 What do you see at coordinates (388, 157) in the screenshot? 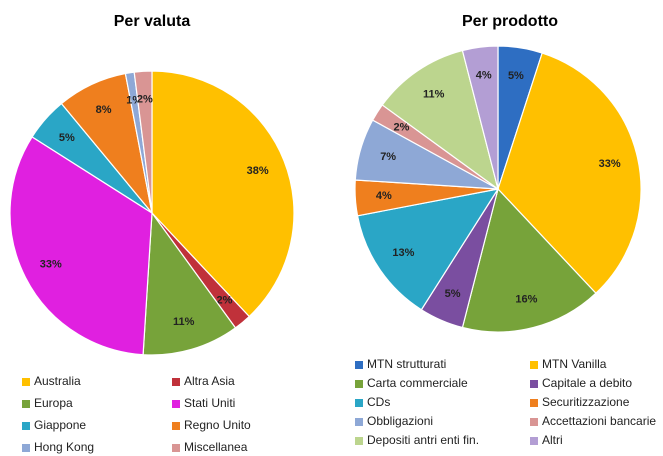
I see `data-label: 7%` at bounding box center [388, 157].